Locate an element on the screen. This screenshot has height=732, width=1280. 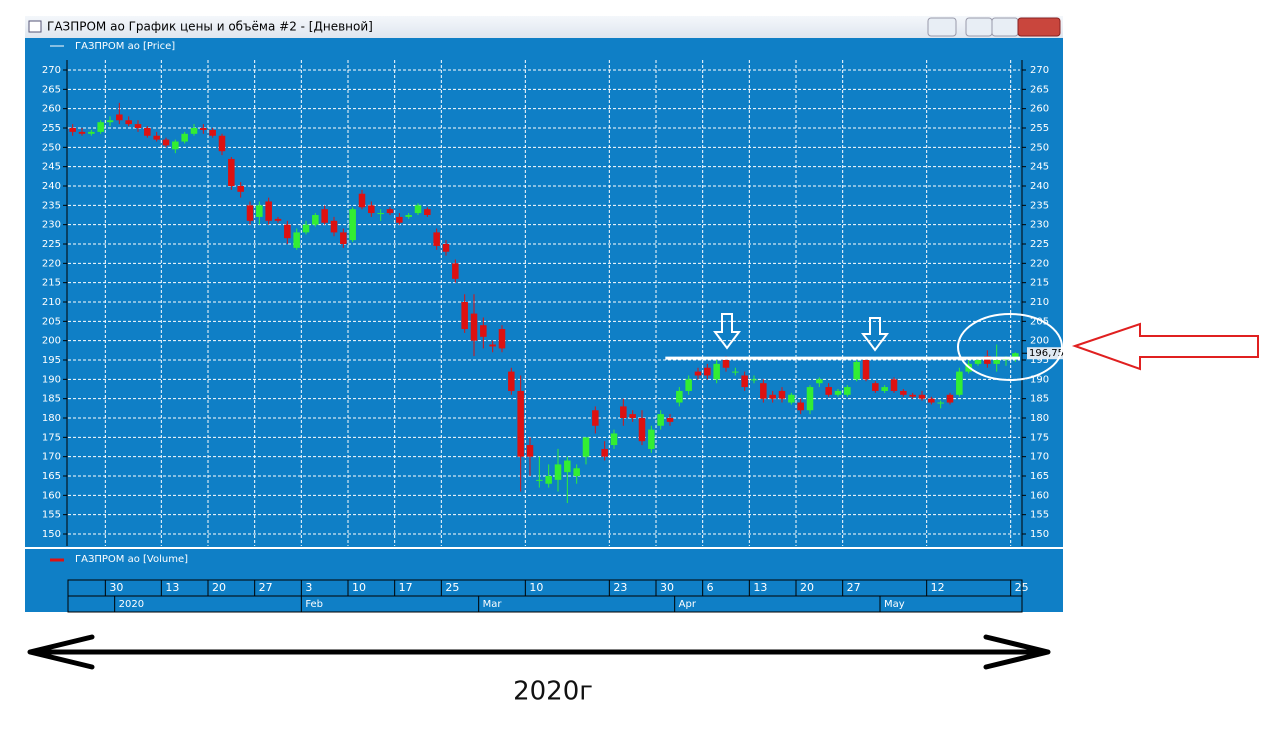
x-tick-label: 6 is located at coordinates (710, 587).